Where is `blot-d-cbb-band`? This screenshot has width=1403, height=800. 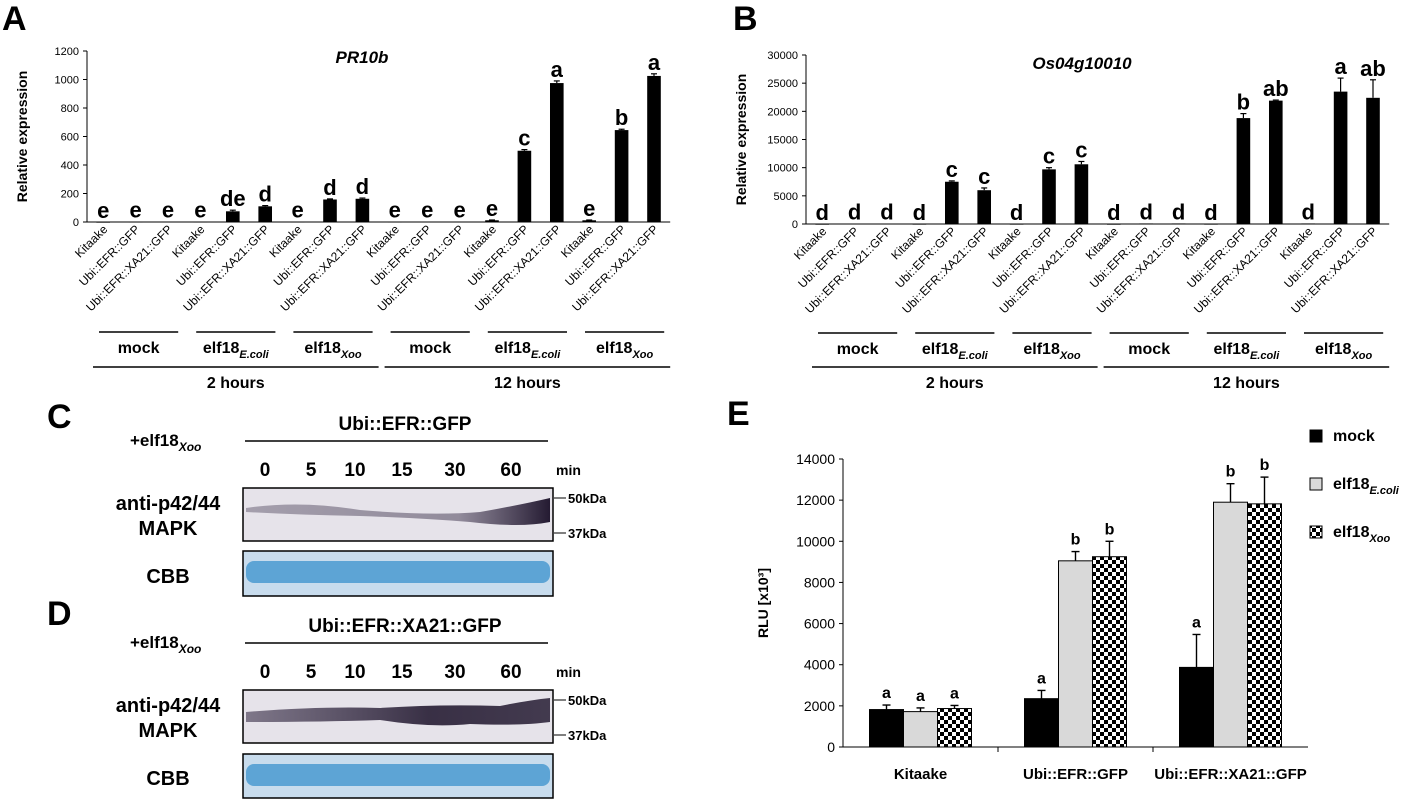
blot-d-cbb-band is located at coordinates (398, 775).